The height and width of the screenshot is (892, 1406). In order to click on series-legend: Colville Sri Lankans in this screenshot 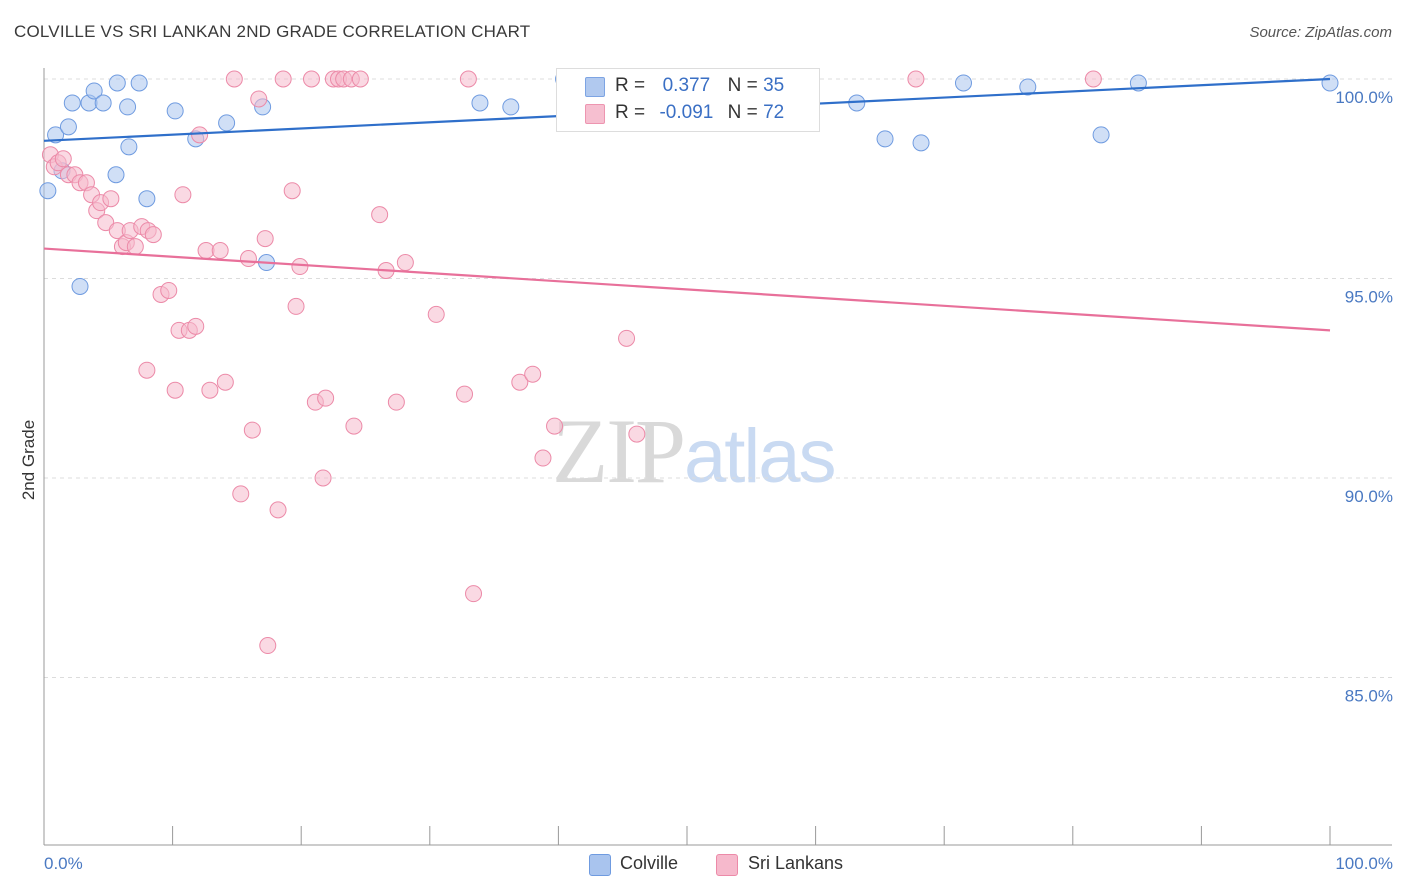, I will do `click(703, 864)`.